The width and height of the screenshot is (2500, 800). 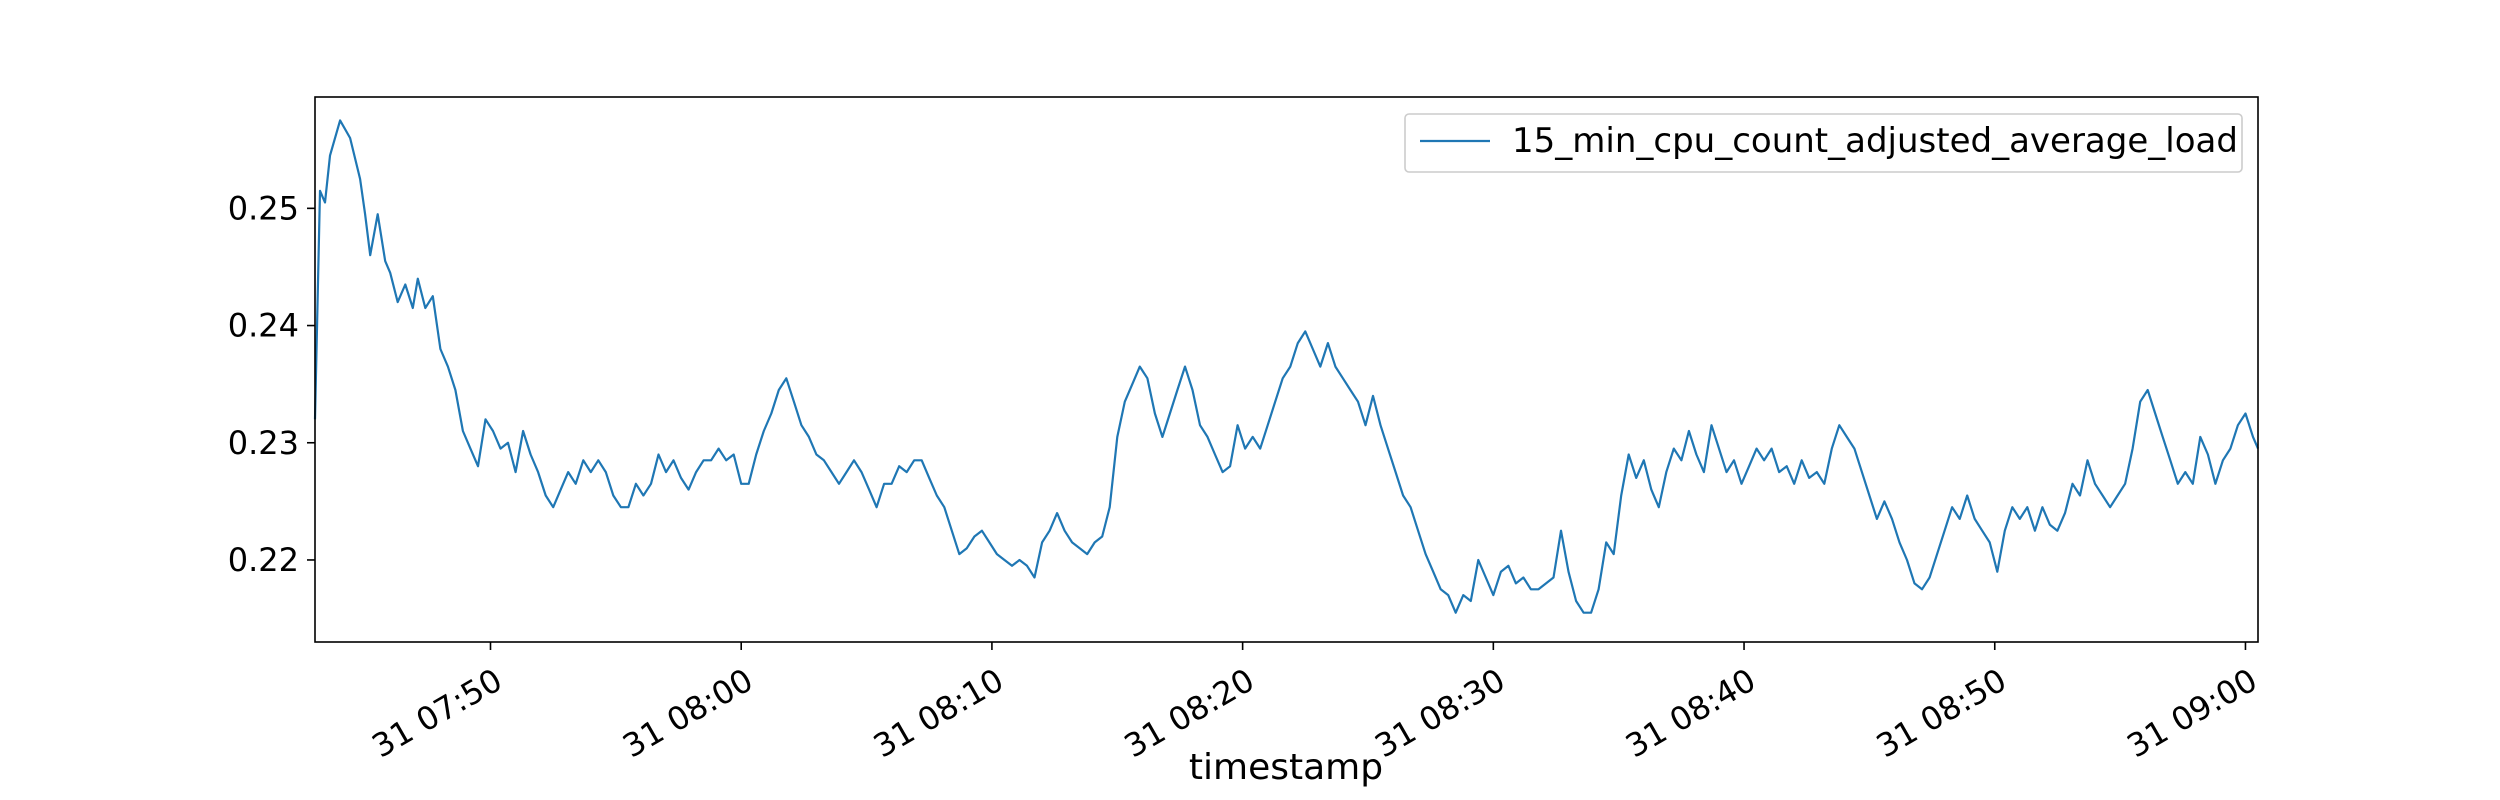 What do you see at coordinates (263, 443) in the screenshot?
I see `y-tick-label: 0.23` at bounding box center [263, 443].